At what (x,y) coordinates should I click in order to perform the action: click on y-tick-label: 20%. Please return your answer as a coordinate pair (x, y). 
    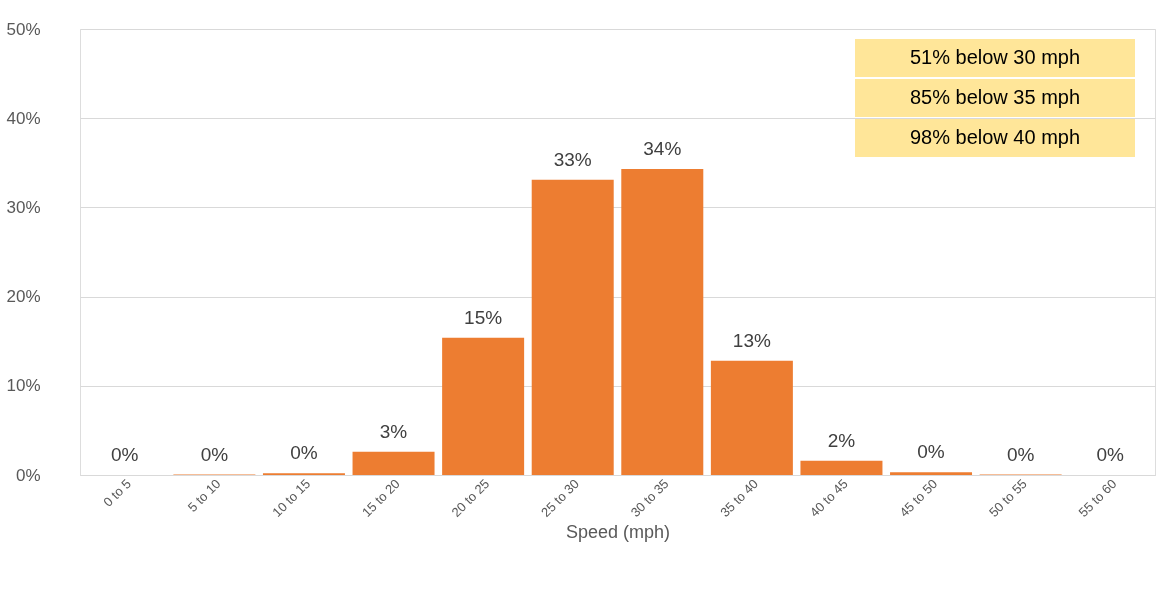
    Looking at the image, I should click on (23, 297).